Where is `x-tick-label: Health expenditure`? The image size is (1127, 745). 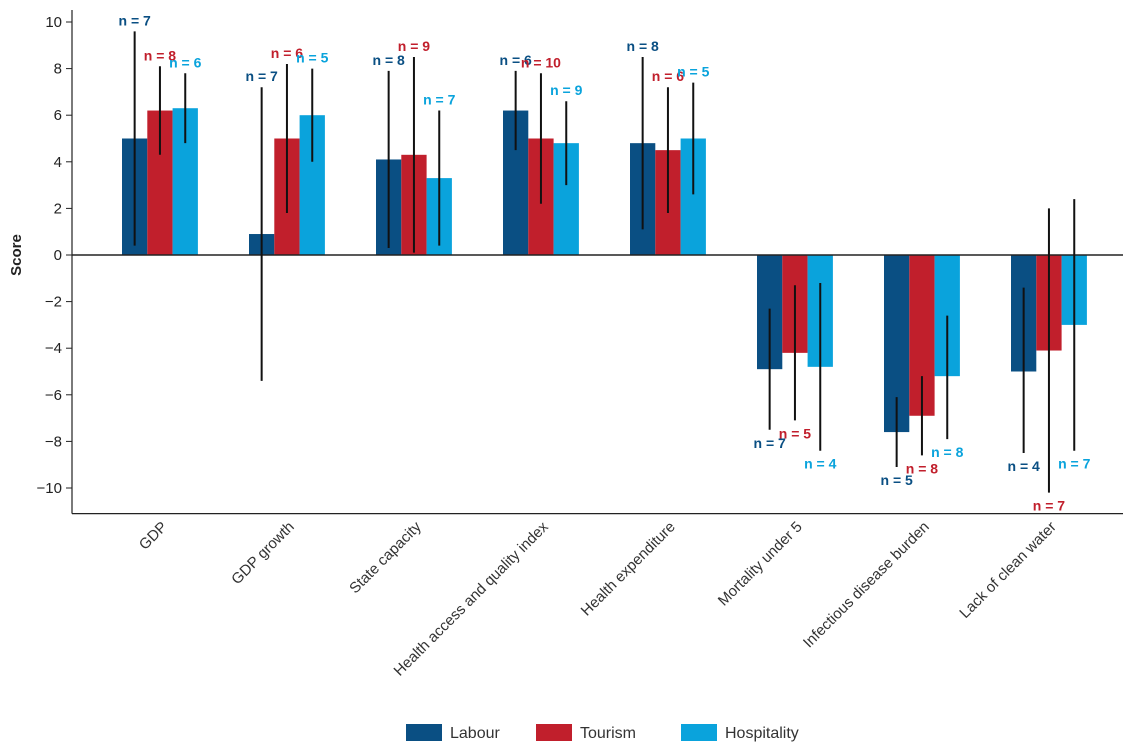
x-tick-label: Health expenditure is located at coordinates (628, 568).